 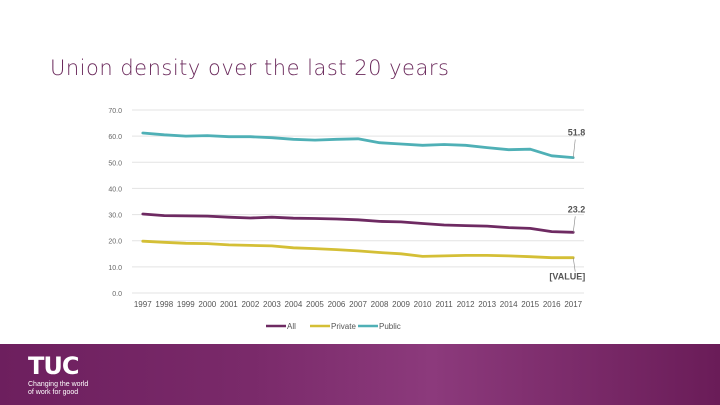 What do you see at coordinates (272, 304) in the screenshot?
I see `x-tick-label: 2003` at bounding box center [272, 304].